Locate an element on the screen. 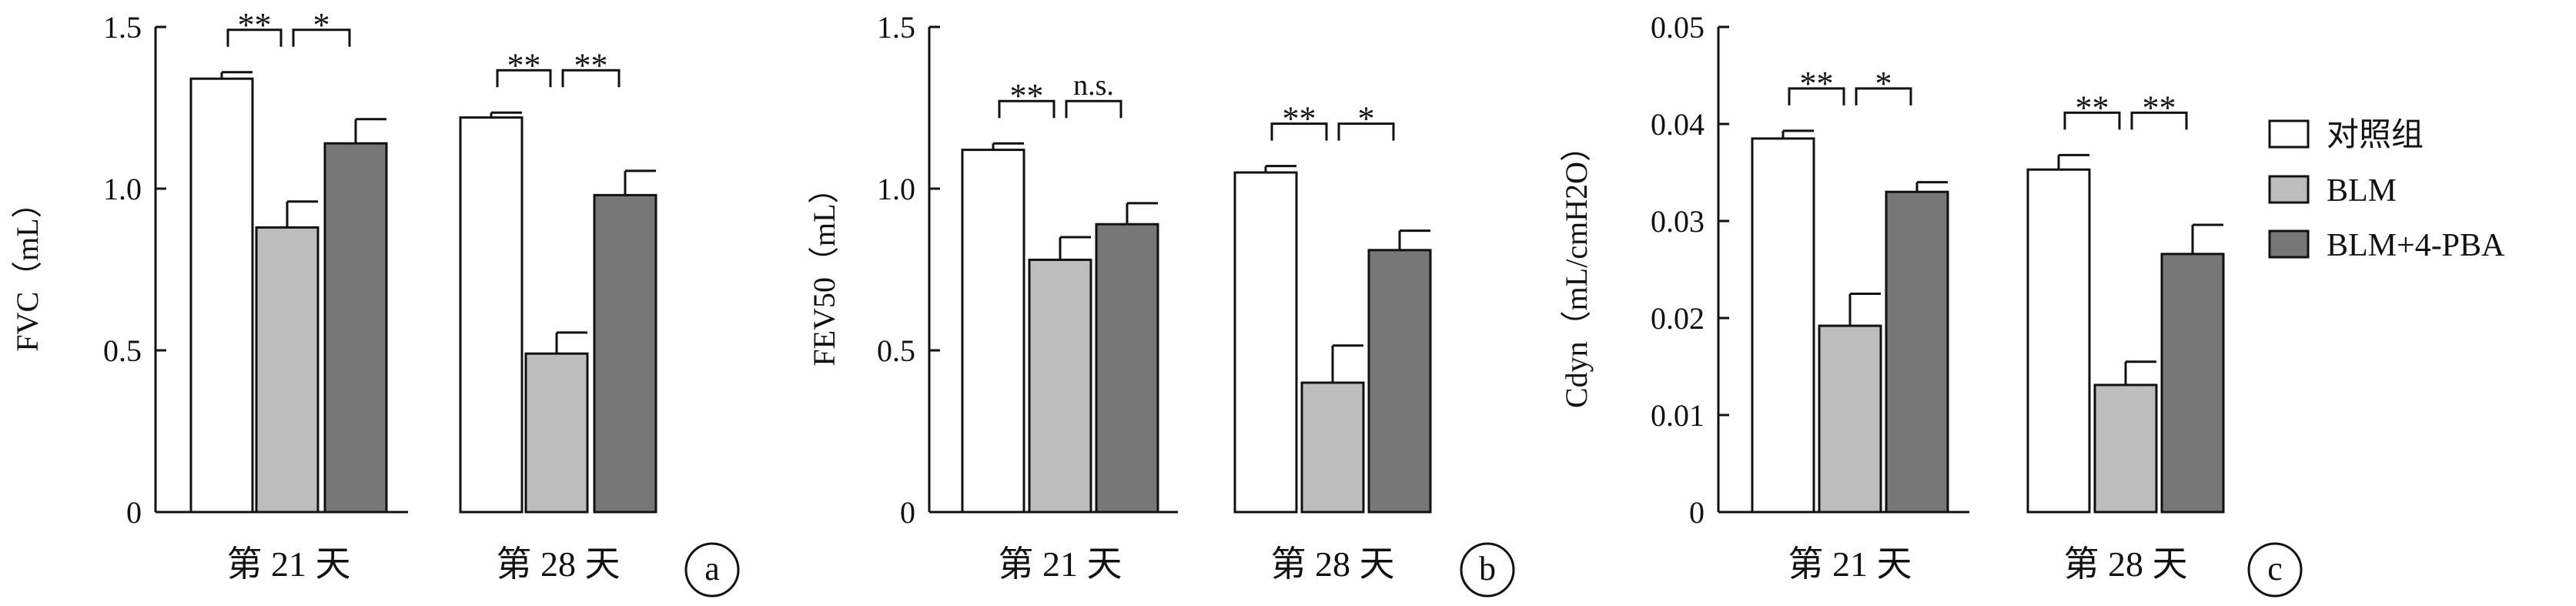  panel-label: c is located at coordinates (2275, 569).